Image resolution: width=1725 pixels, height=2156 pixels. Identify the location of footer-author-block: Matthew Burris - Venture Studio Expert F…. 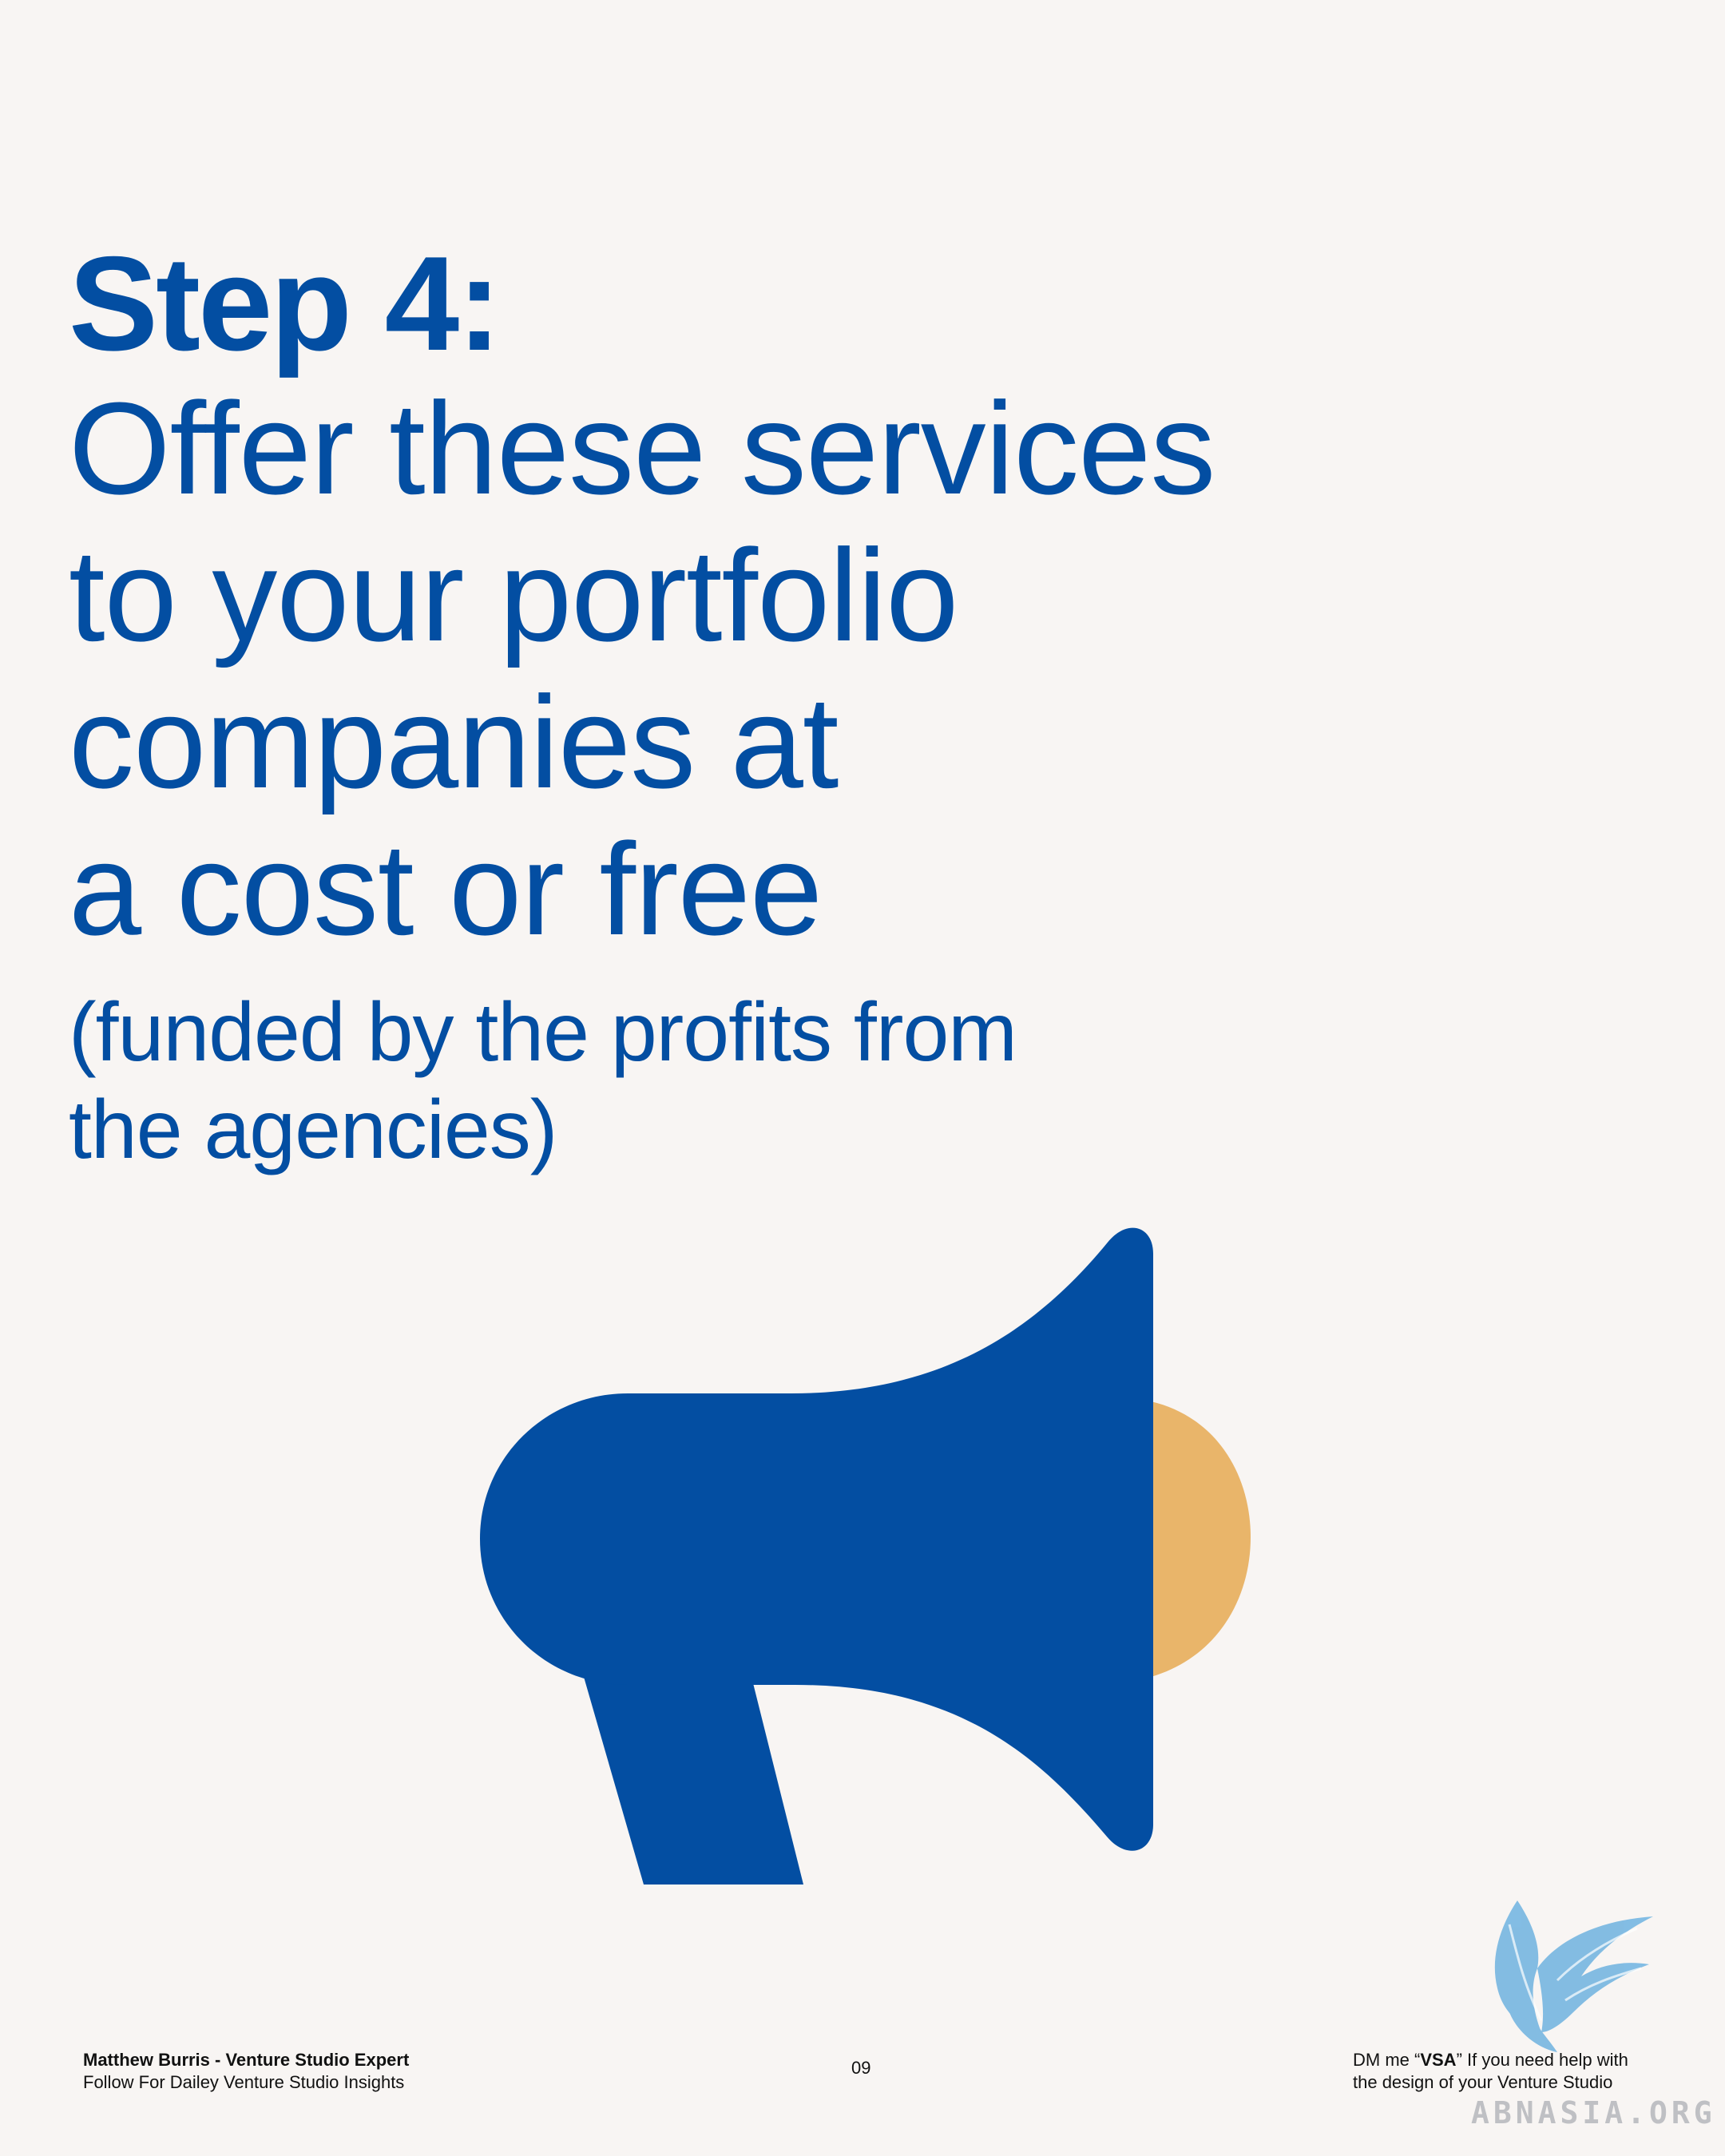
(246, 2071).